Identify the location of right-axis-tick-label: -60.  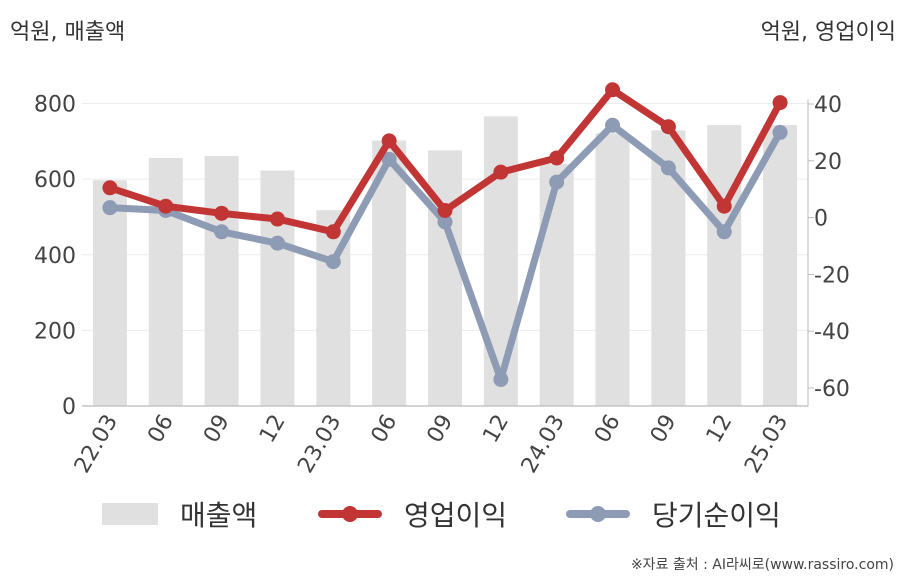
(832, 389).